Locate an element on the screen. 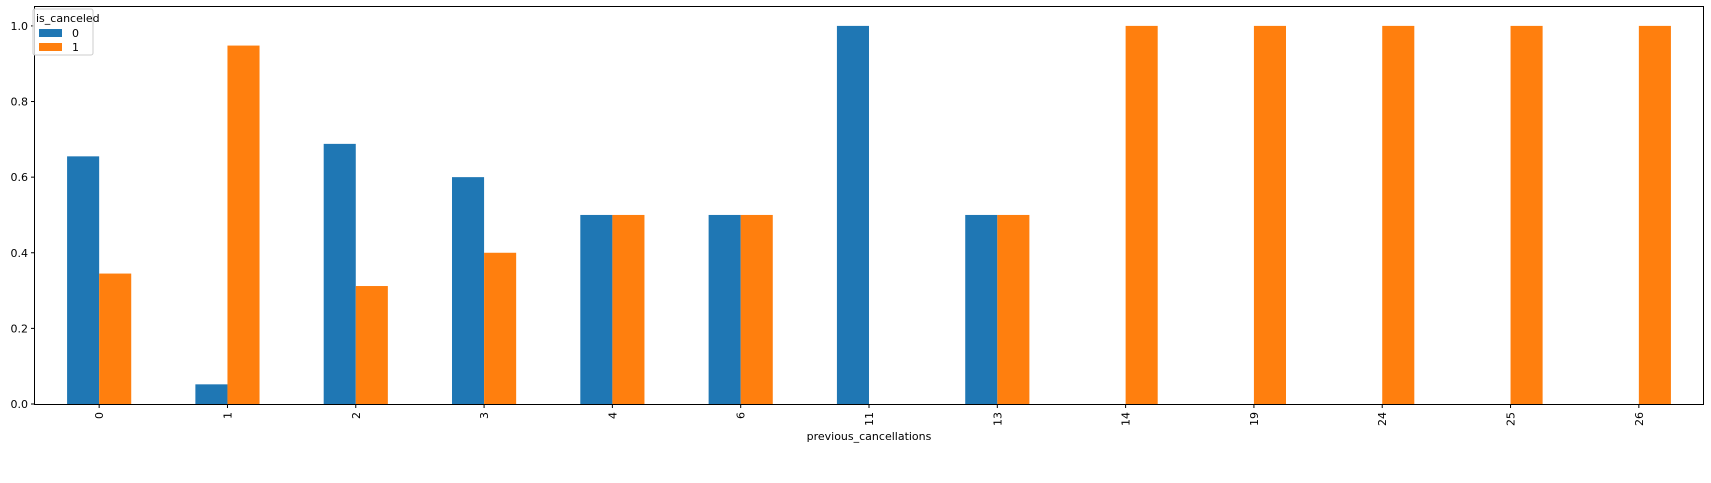 This screenshot has height=483, width=1711. legend-title: is_canceled is located at coordinates (68, 18).